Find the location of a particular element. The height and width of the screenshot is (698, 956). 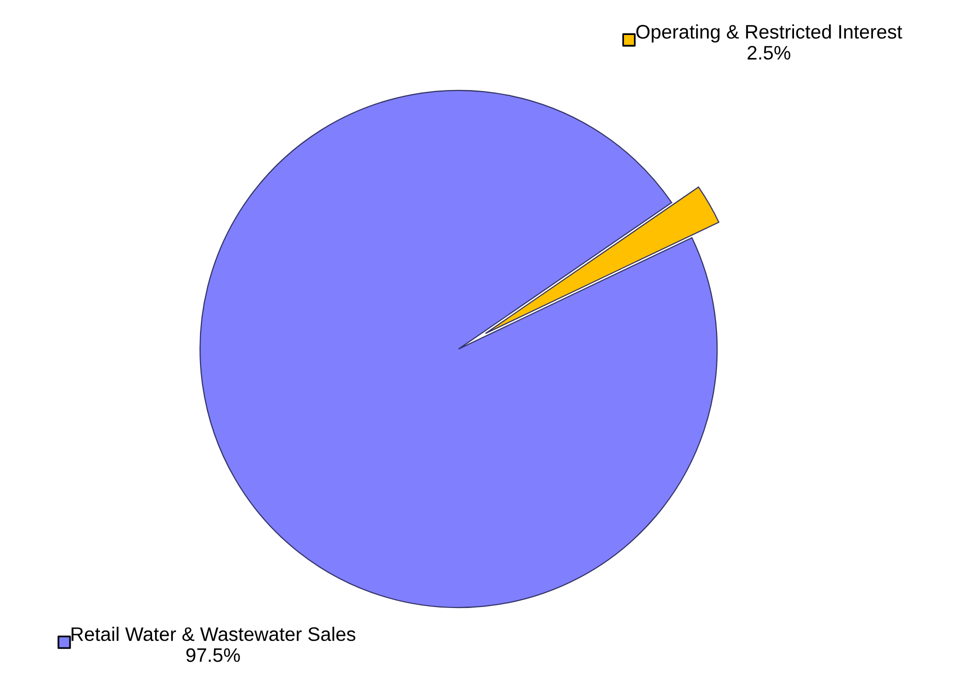

legend-label: Retail Water & Wastewater Sales is located at coordinates (214, 634).